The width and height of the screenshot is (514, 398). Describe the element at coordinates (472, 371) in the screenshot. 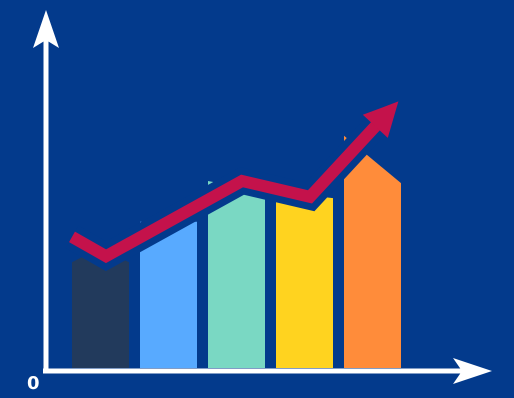

I see `x-axis-arrowhead` at that location.